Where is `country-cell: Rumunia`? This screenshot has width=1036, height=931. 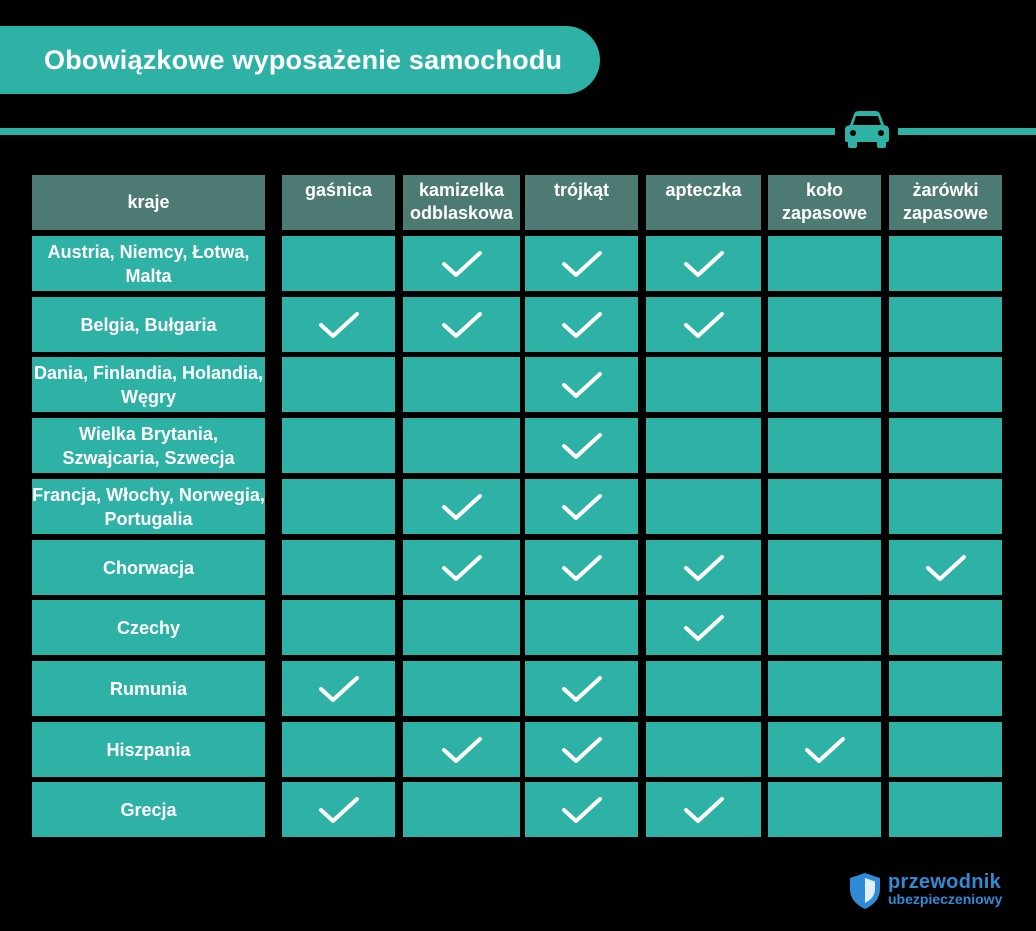
country-cell: Rumunia is located at coordinates (148, 688).